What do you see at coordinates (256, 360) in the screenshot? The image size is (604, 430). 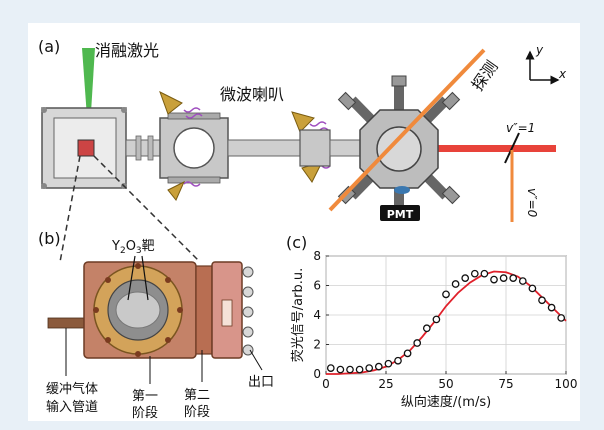 I see `outlet-leader` at bounding box center [256, 360].